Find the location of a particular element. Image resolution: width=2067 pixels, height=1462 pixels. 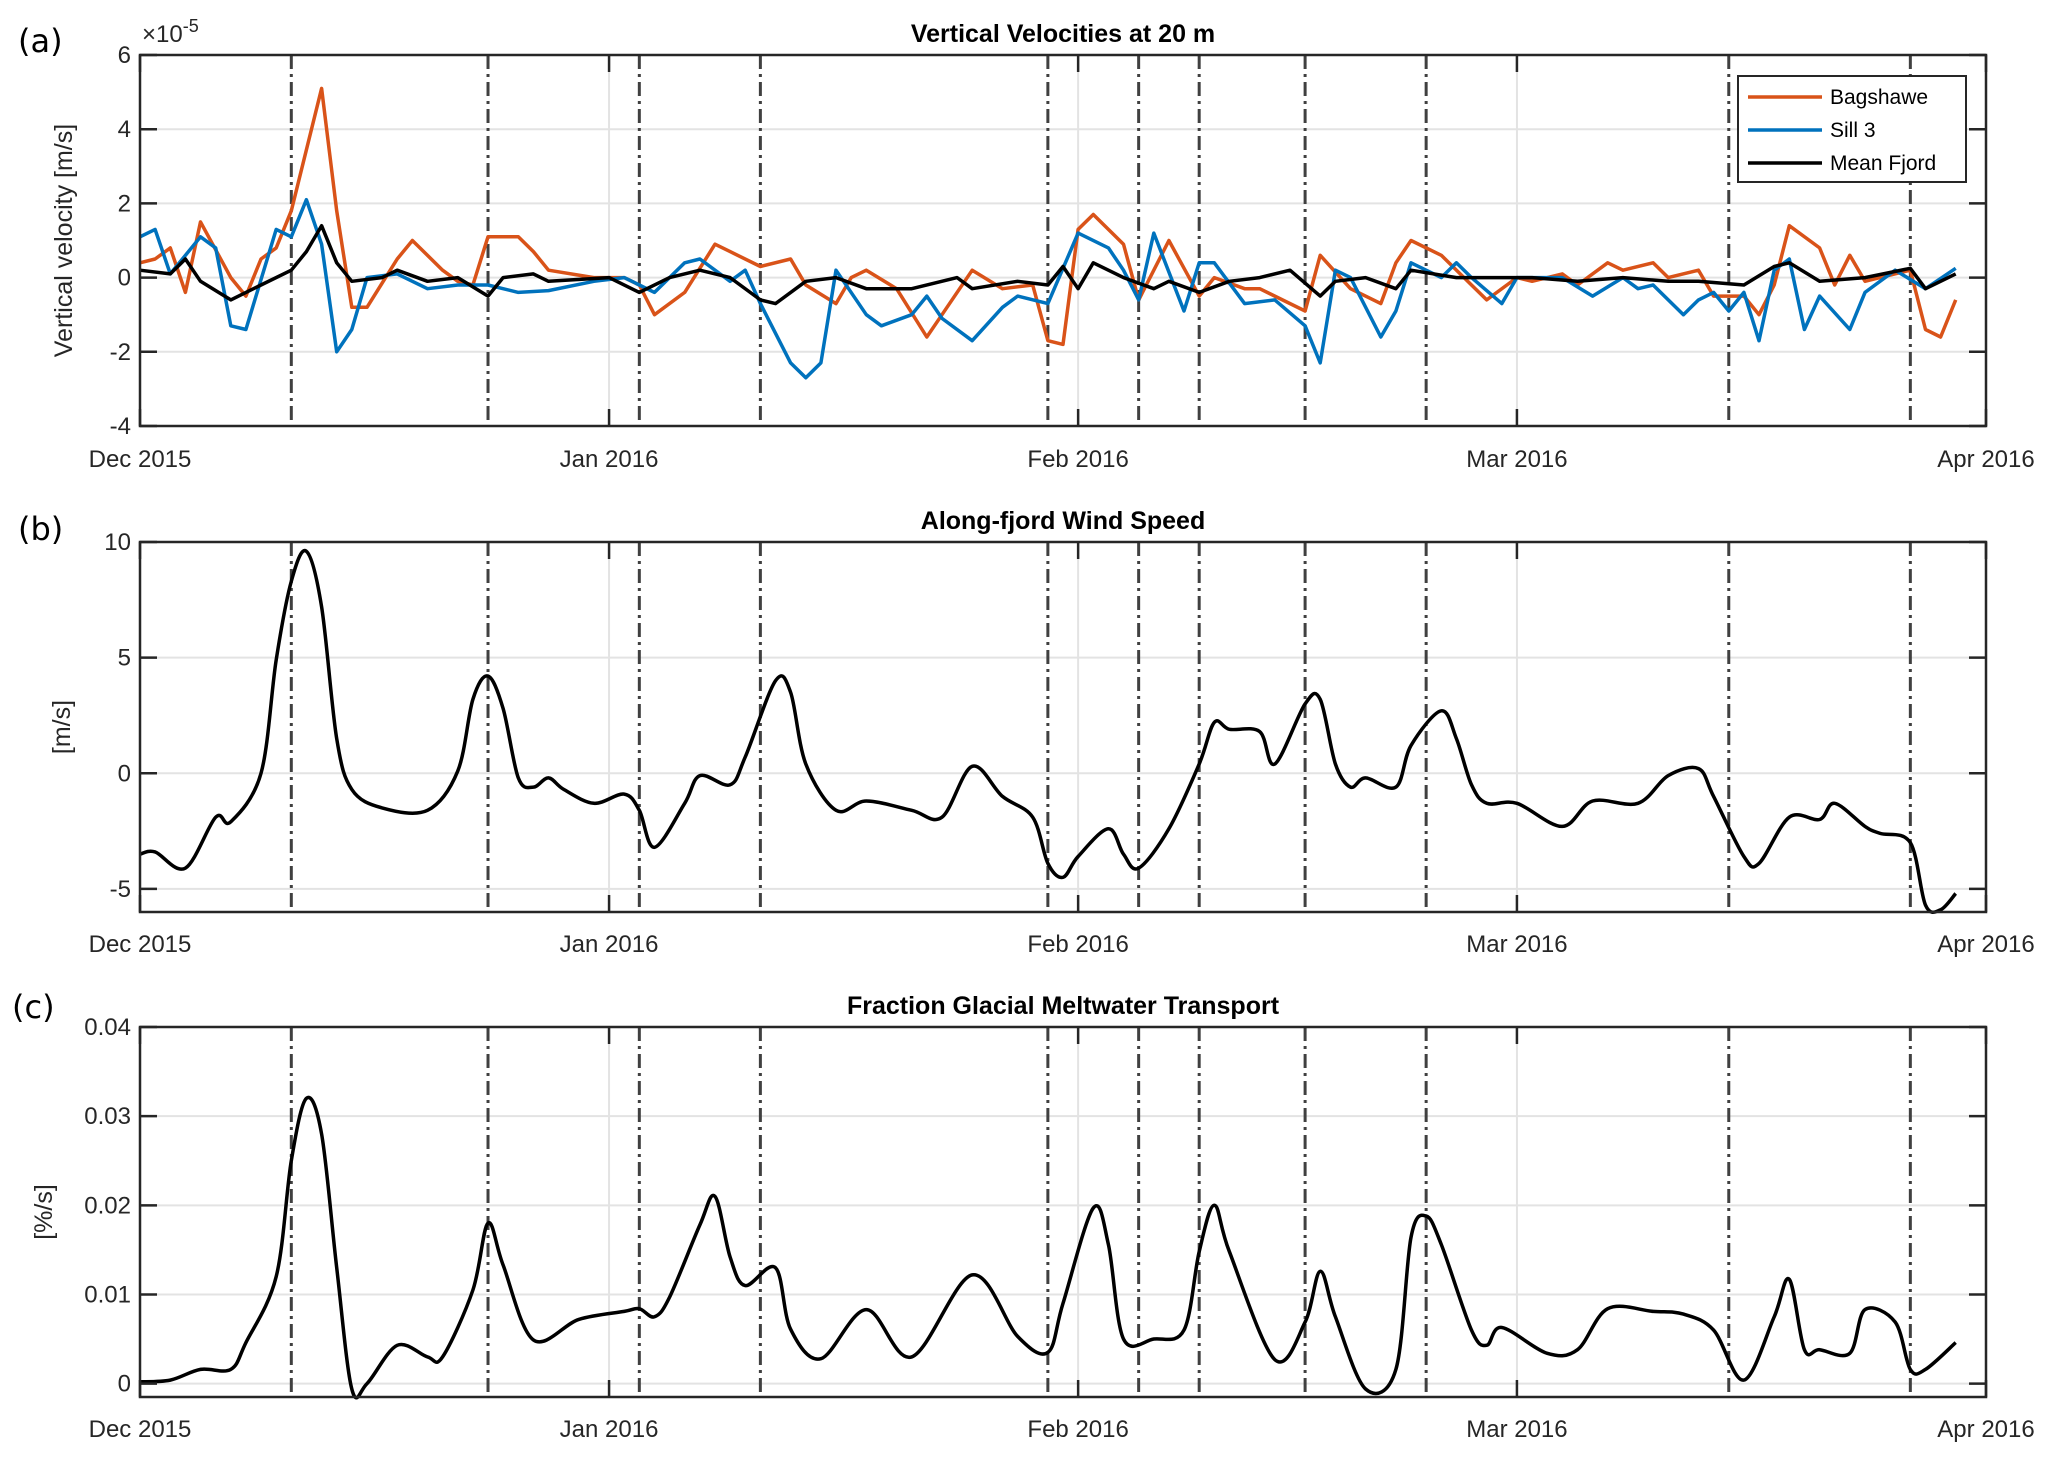

y-axis-label: Vertical velocity [m/s] is located at coordinates (64, 240).